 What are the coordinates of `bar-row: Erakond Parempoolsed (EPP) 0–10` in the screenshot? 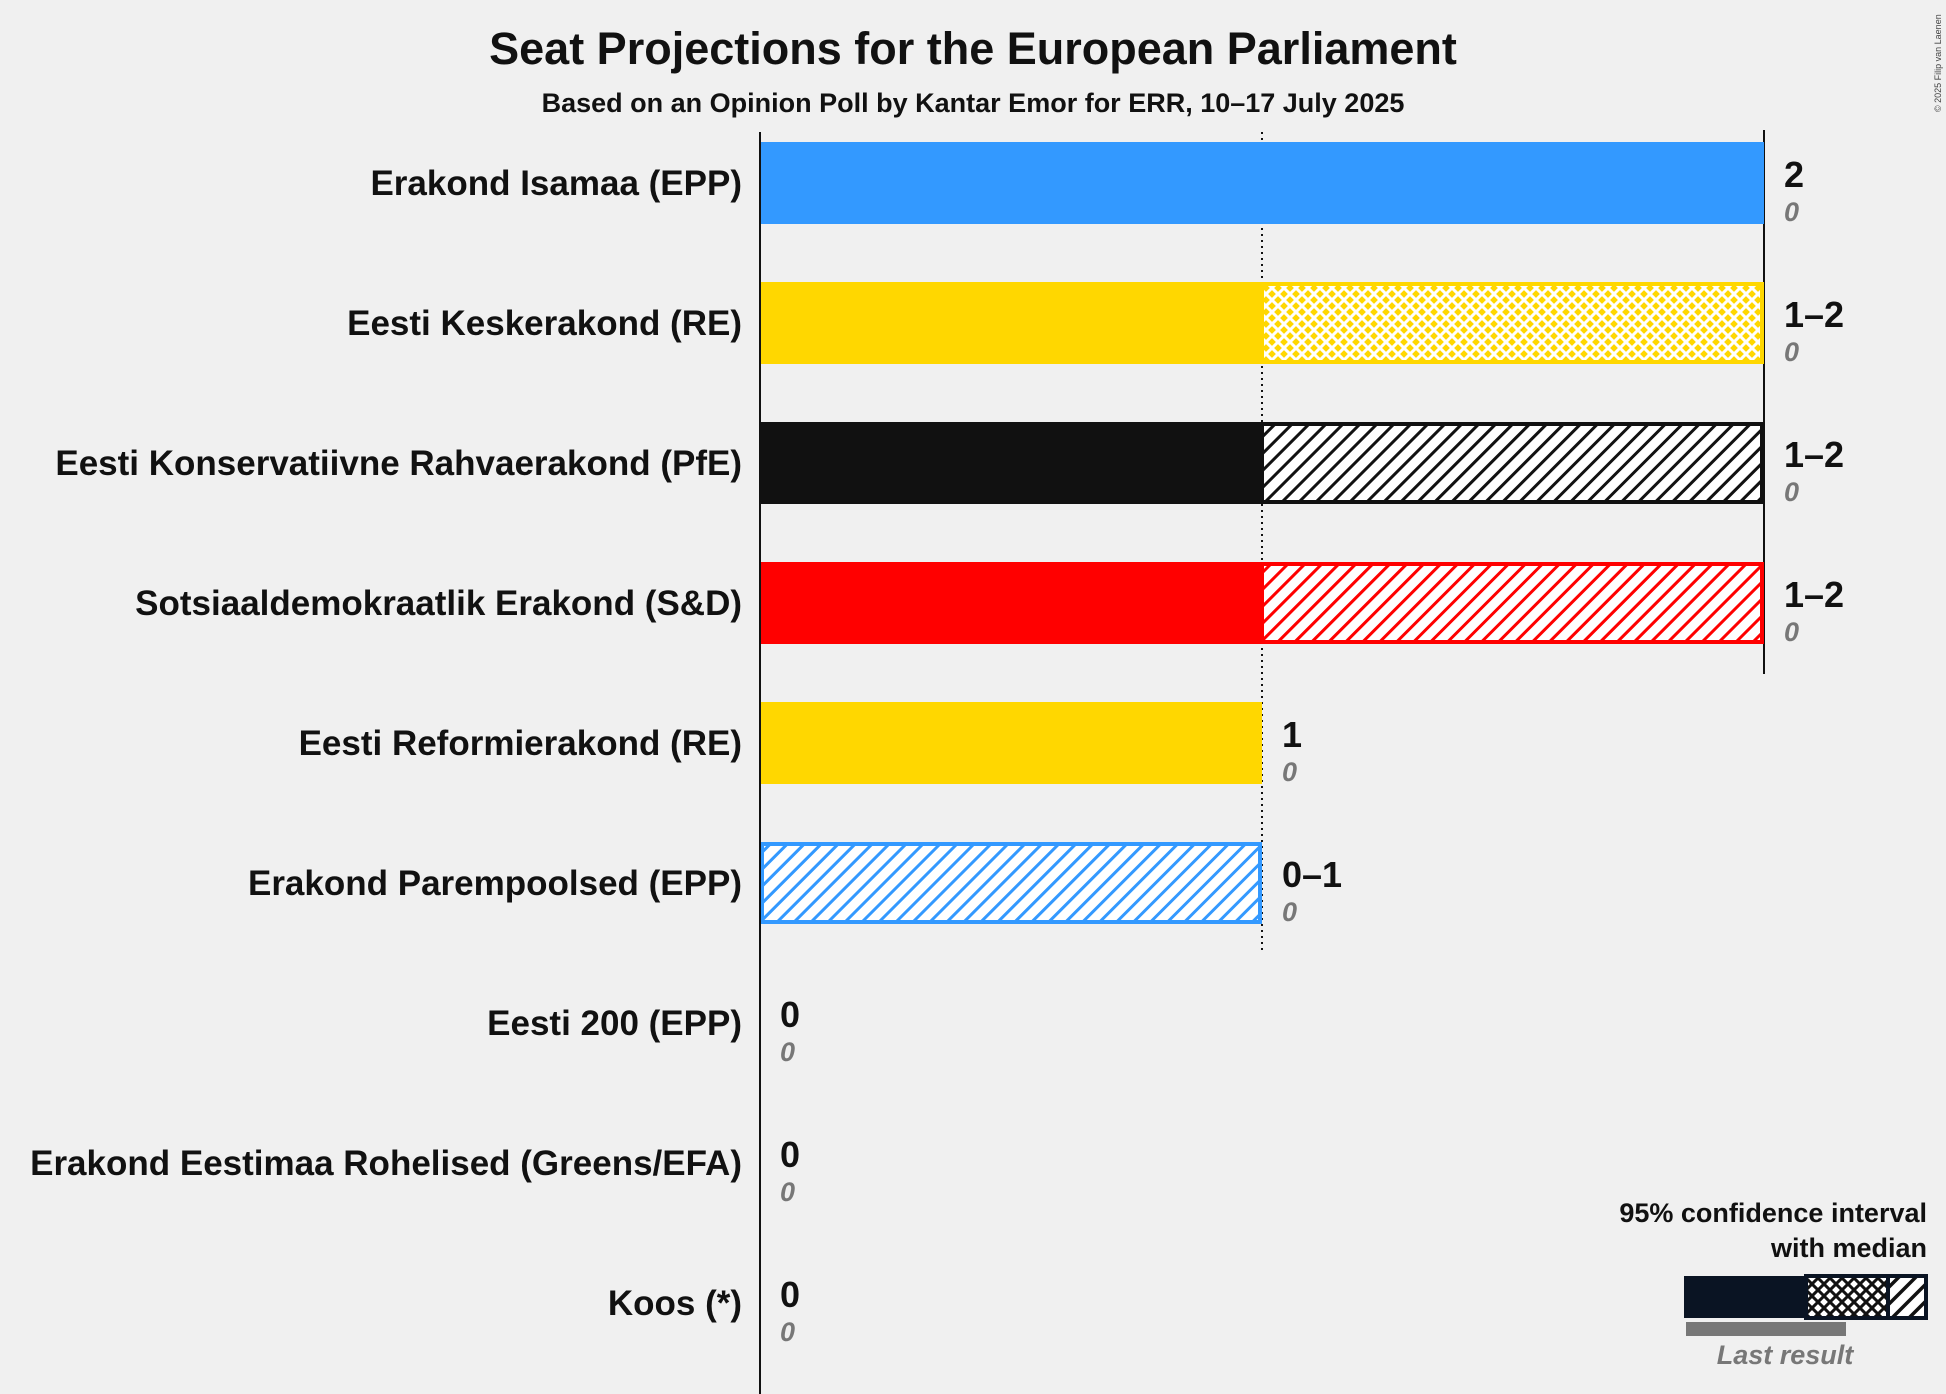 It's located at (795, 884).